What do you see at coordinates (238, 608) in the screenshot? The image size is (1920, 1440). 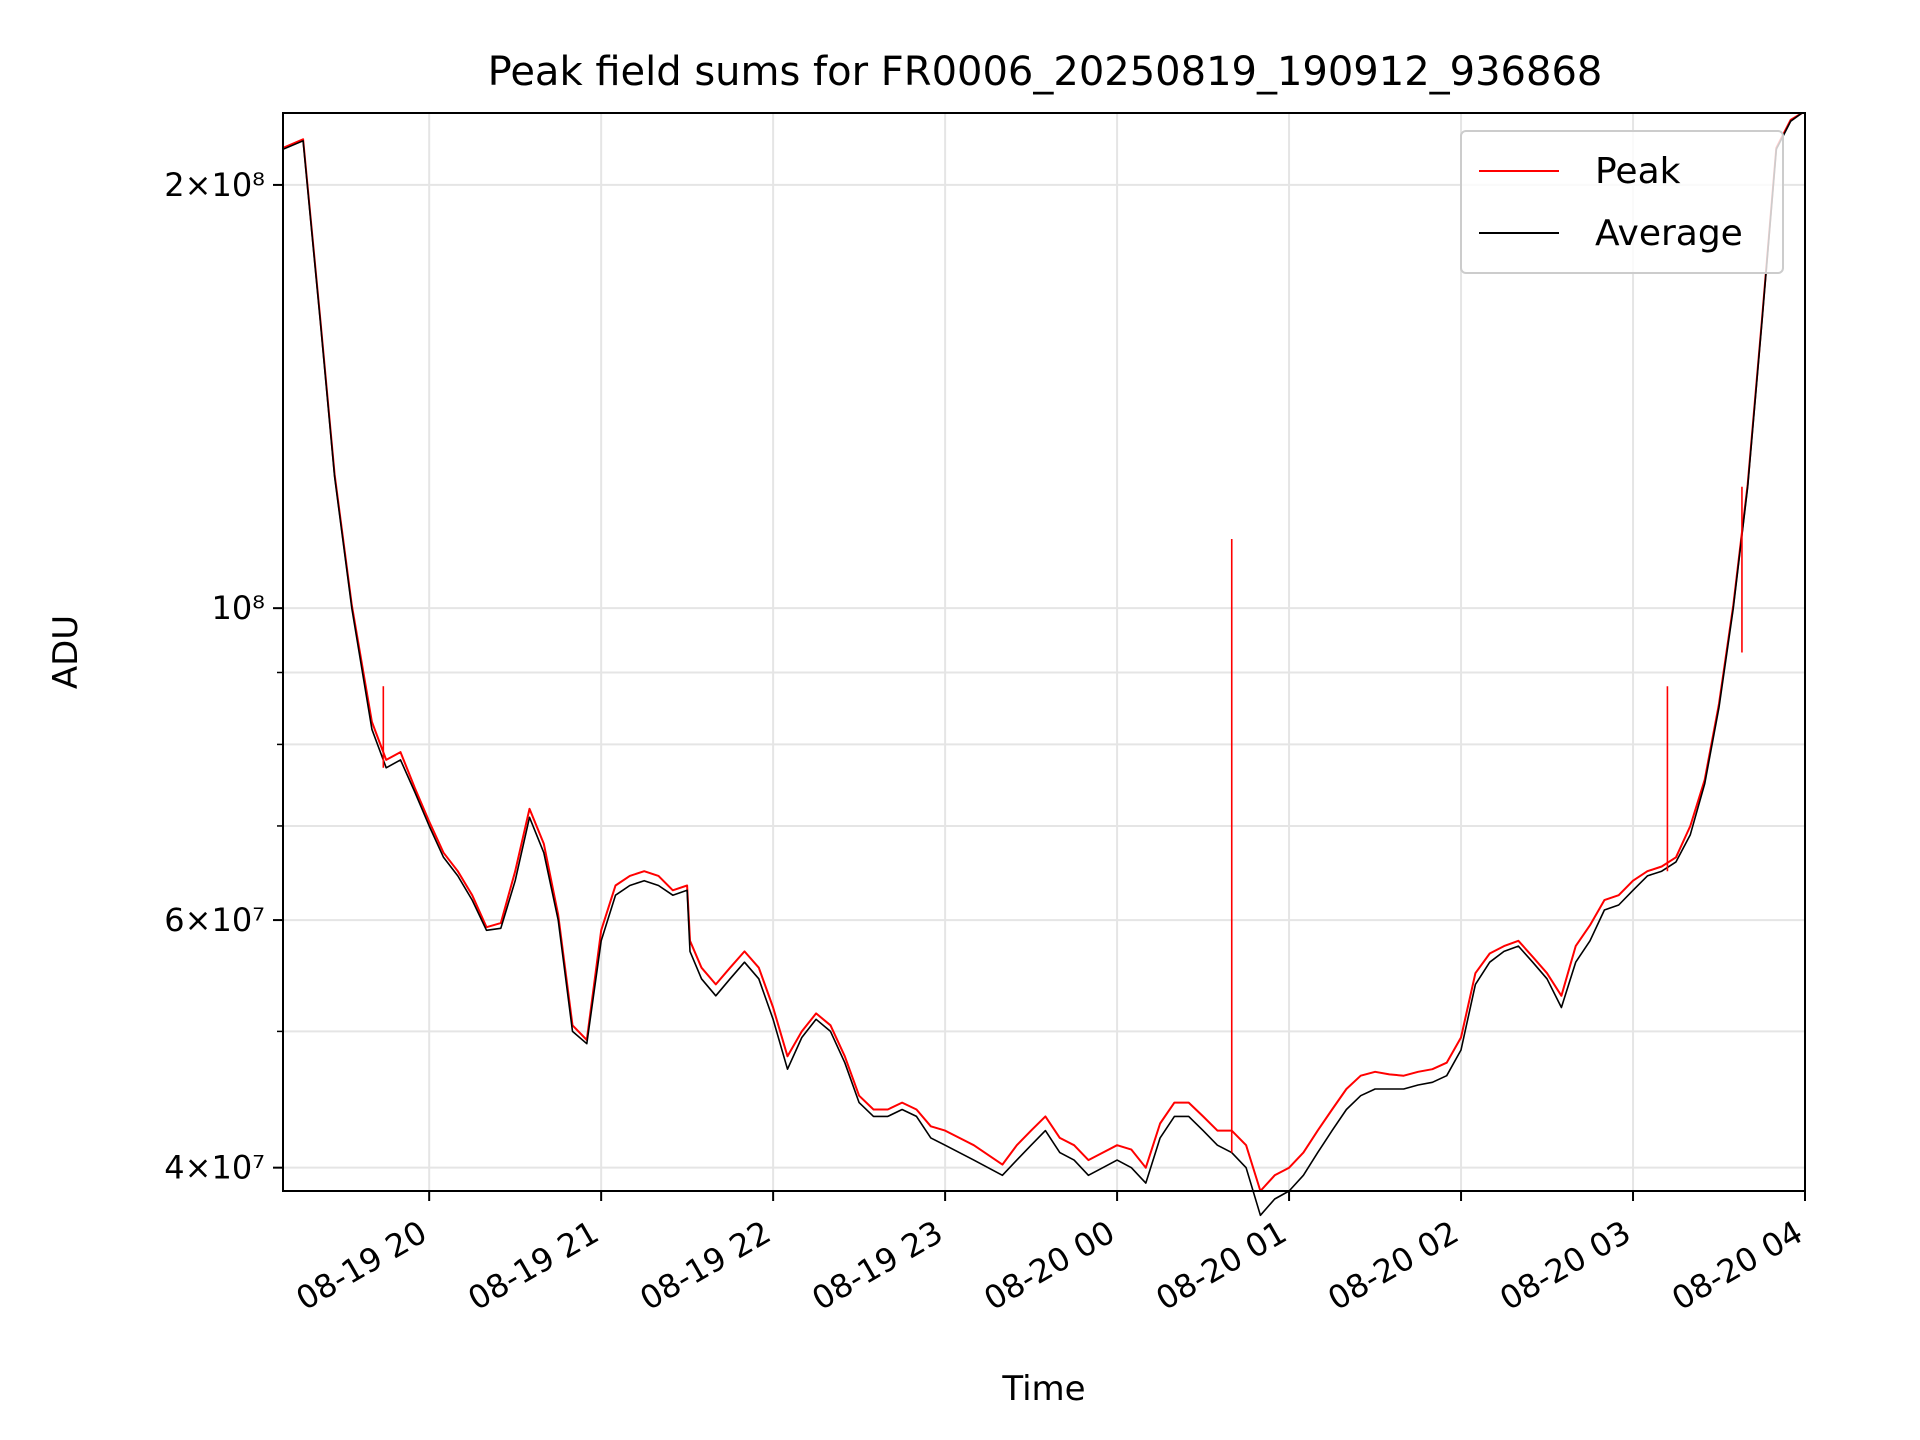 I see `y-tick-label: 10⁸` at bounding box center [238, 608].